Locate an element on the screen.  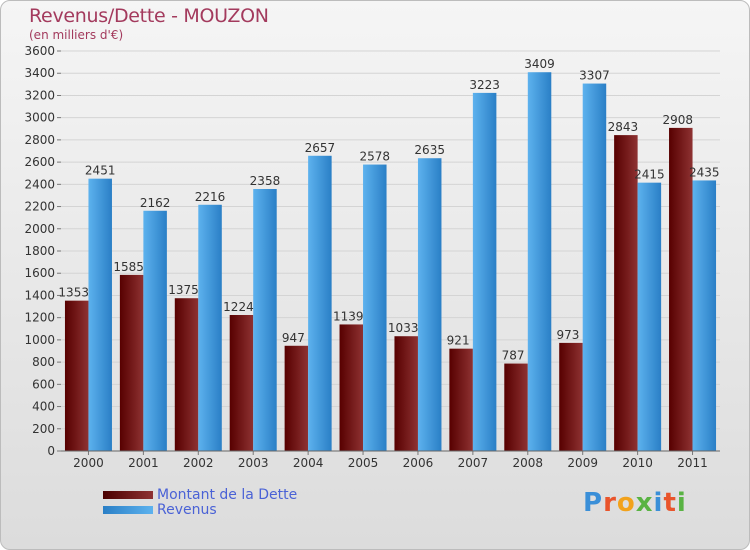
x-tick-label: 2001 is located at coordinates (143, 463).